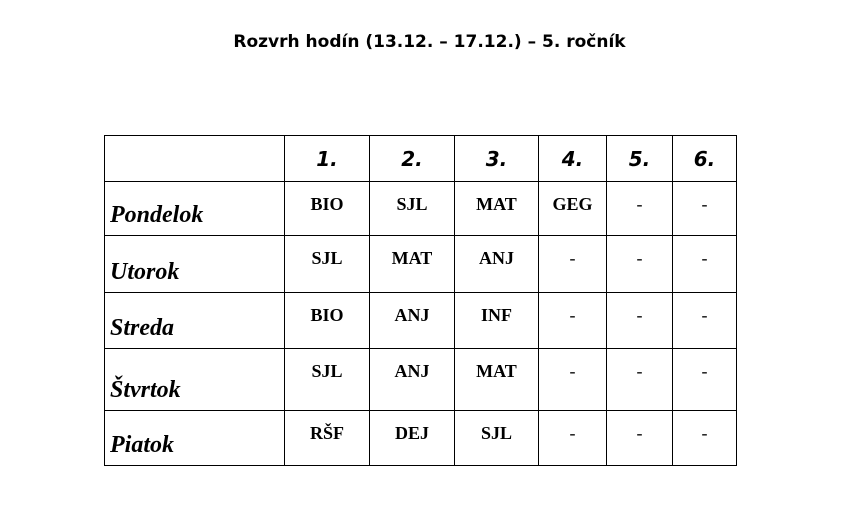  Describe the element at coordinates (327, 438) in the screenshot. I see `lesson-cell: RŠF` at that location.